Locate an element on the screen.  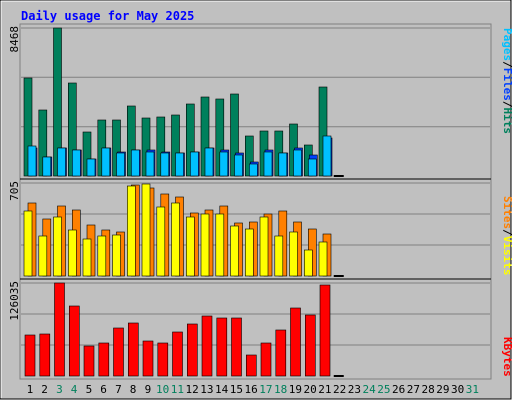
legend-sites-visits: Sites/Visits is located at coordinates (506, 236).